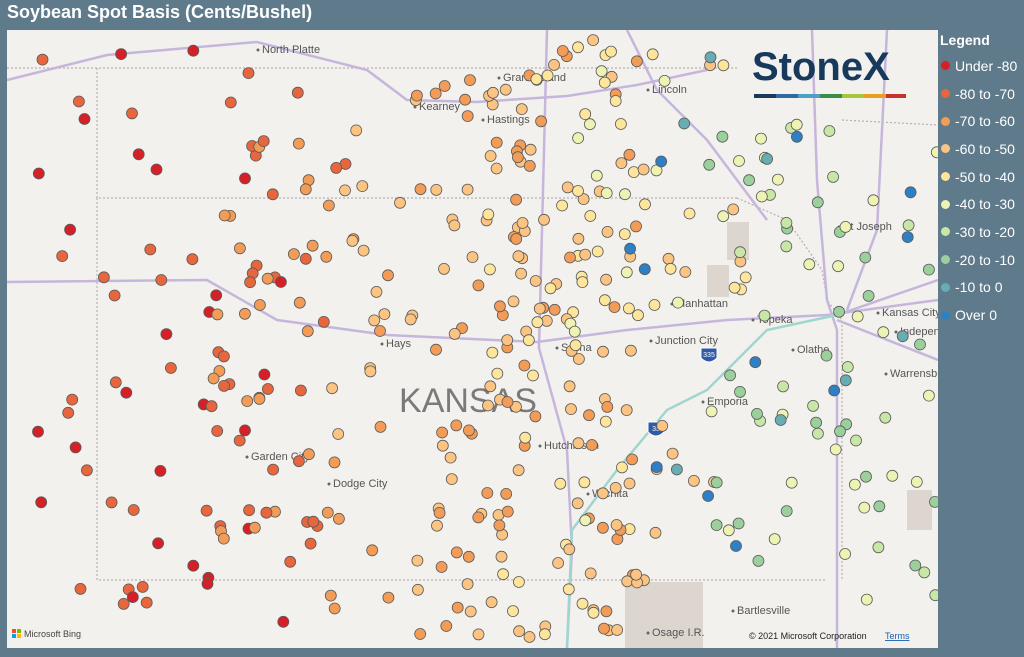 Image resolution: width=1024 pixels, height=657 pixels. Describe the element at coordinates (982, 204) in the screenshot. I see `legend-item: -40 to -30` at that location.